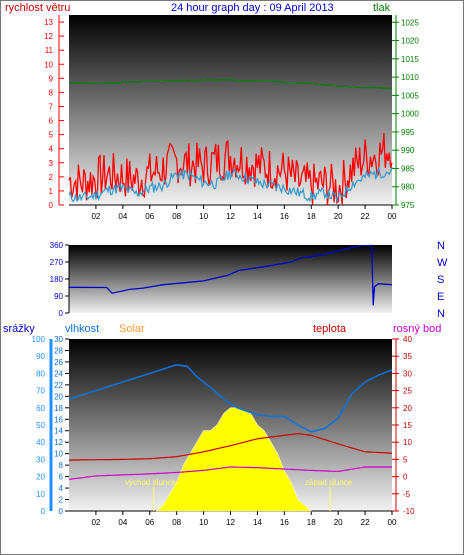 This screenshot has width=464, height=555. What do you see at coordinates (365, 216) in the screenshot?
I see `x-tick-label: 22` at bounding box center [365, 216].